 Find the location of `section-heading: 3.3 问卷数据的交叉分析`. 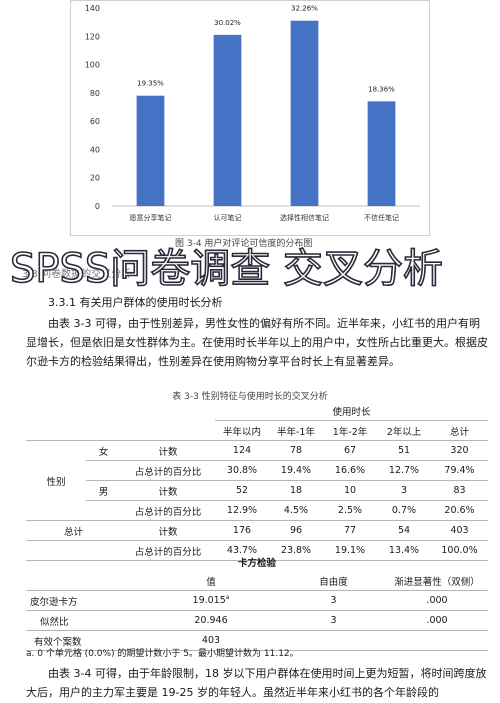

section-heading: 3.3 问卷数据的交叉分析 is located at coordinates (77, 274).